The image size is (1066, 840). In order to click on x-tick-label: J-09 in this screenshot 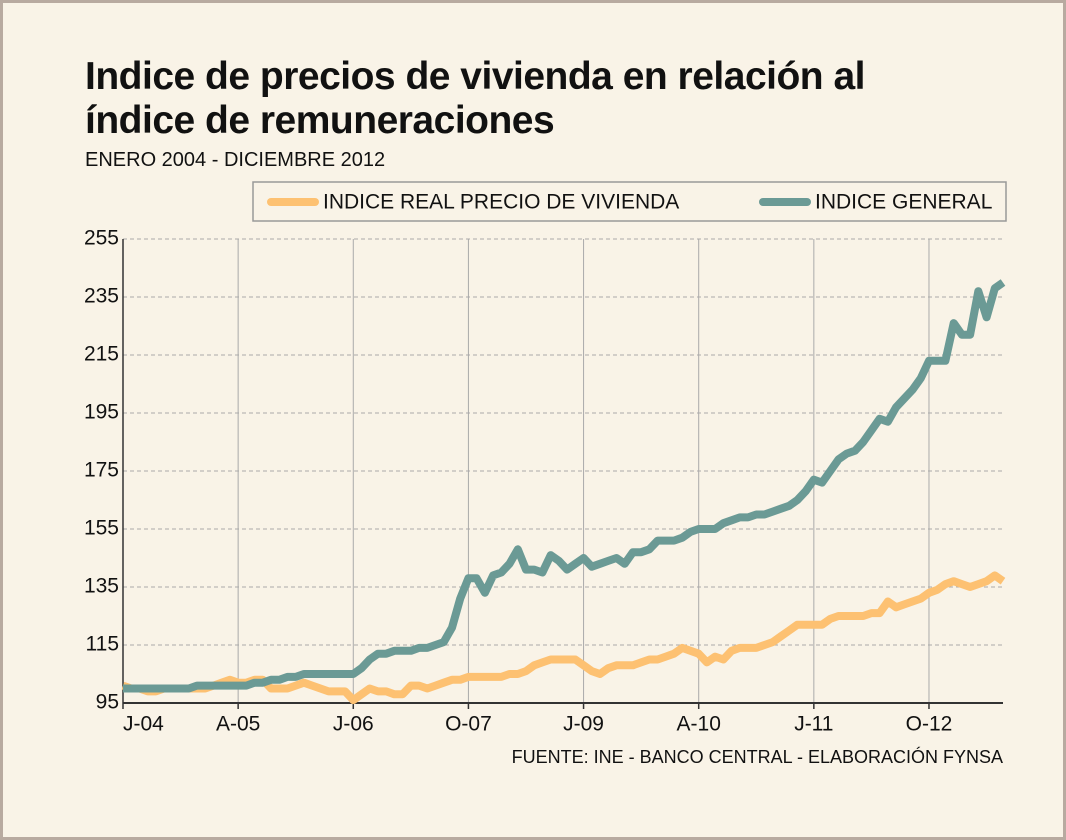, I will do `click(583, 724)`.